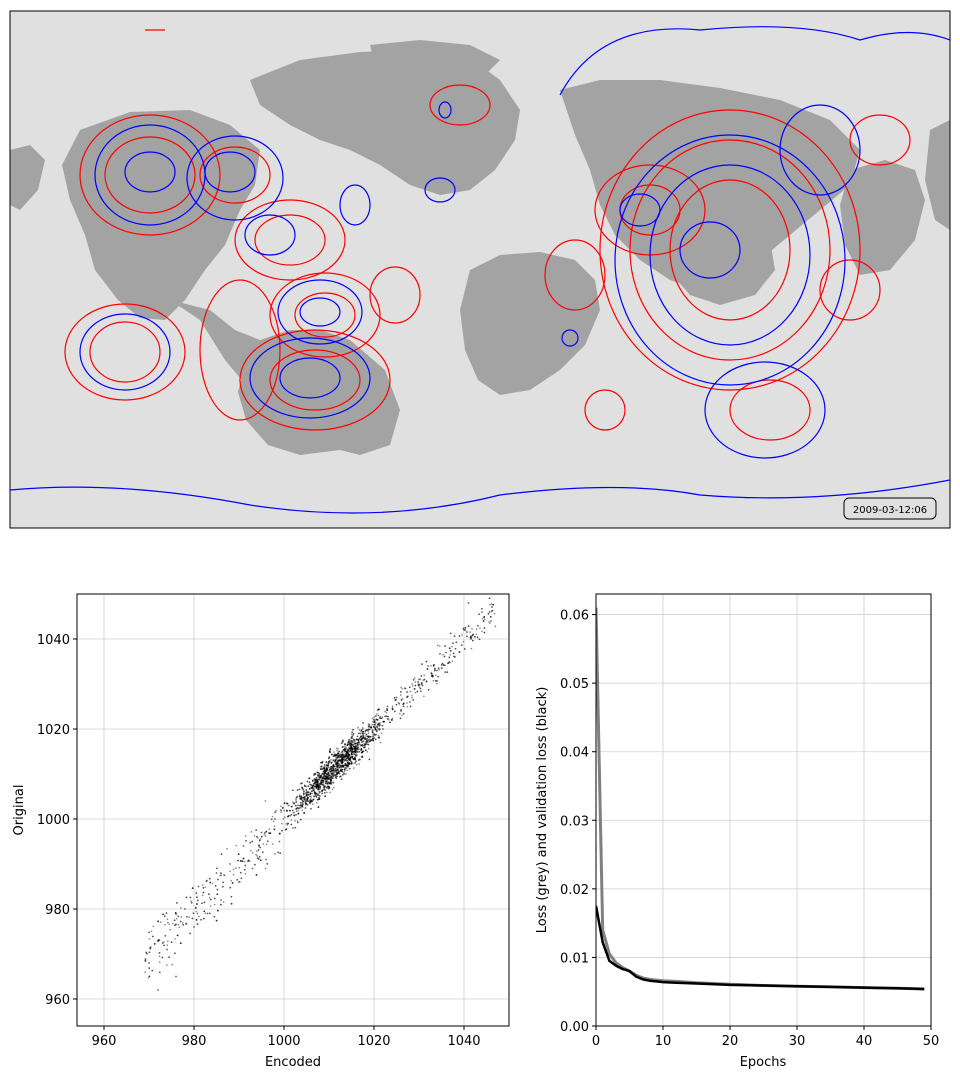 The height and width of the screenshot is (1080, 960). Describe the element at coordinates (574, 890) in the screenshot. I see `loss-ytick-label: 0.02` at that location.